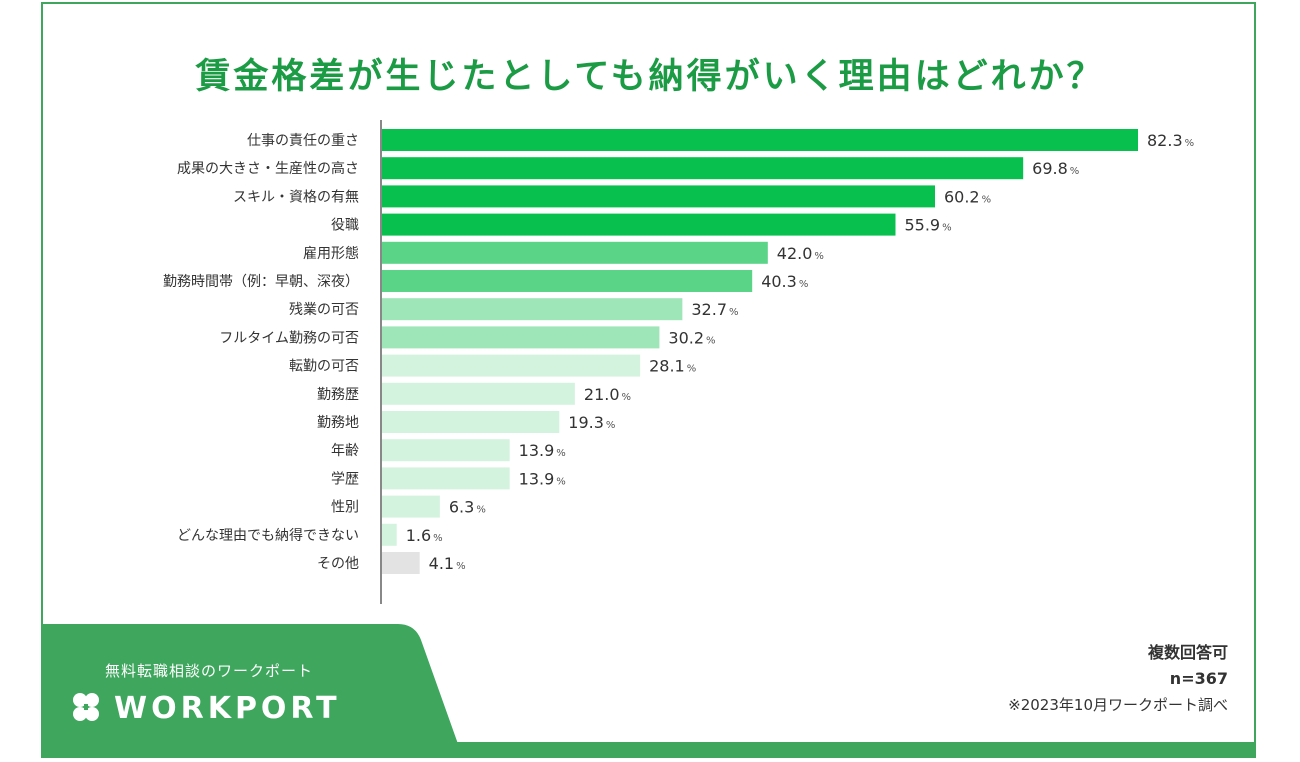 The height and width of the screenshot is (762, 1300). What do you see at coordinates (268, 535) in the screenshot?
I see `category-label: どんな理由でも納得できない` at bounding box center [268, 535].